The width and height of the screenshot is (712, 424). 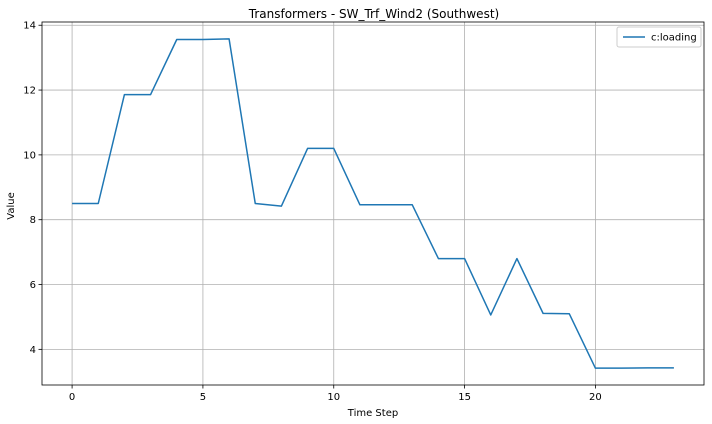 What do you see at coordinates (29, 91) in the screenshot?
I see `y-tick-label: 12` at bounding box center [29, 91].